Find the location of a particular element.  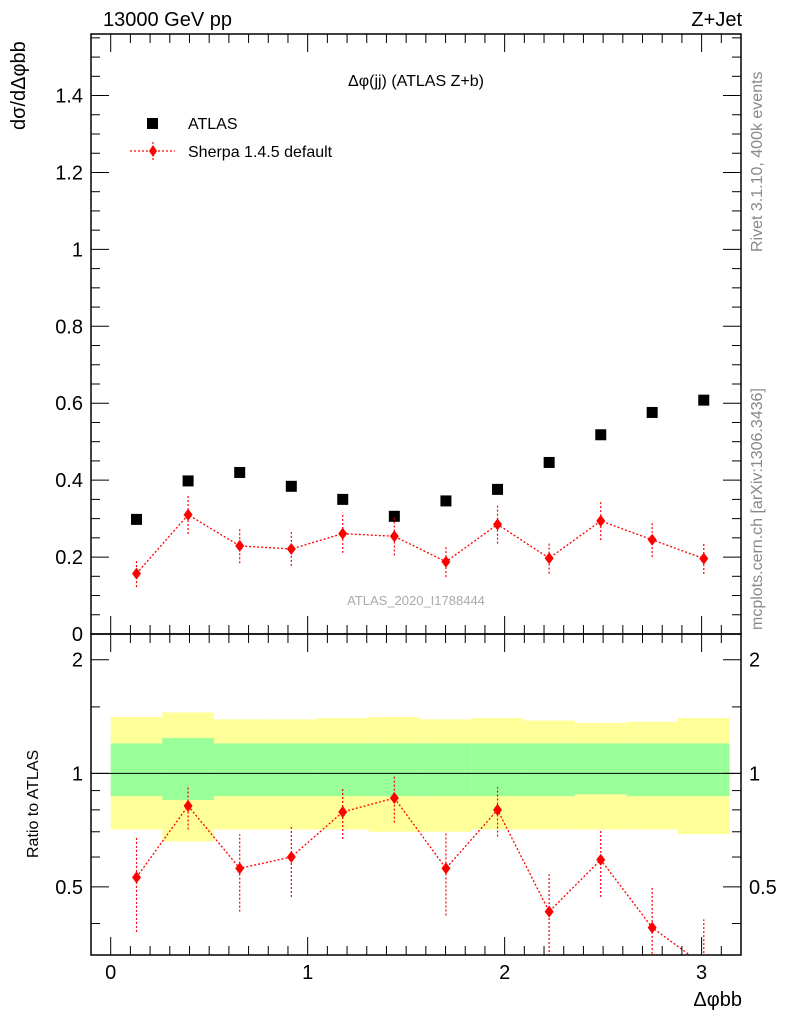

ratio-y-tick-label: 1 is located at coordinates (77, 774).